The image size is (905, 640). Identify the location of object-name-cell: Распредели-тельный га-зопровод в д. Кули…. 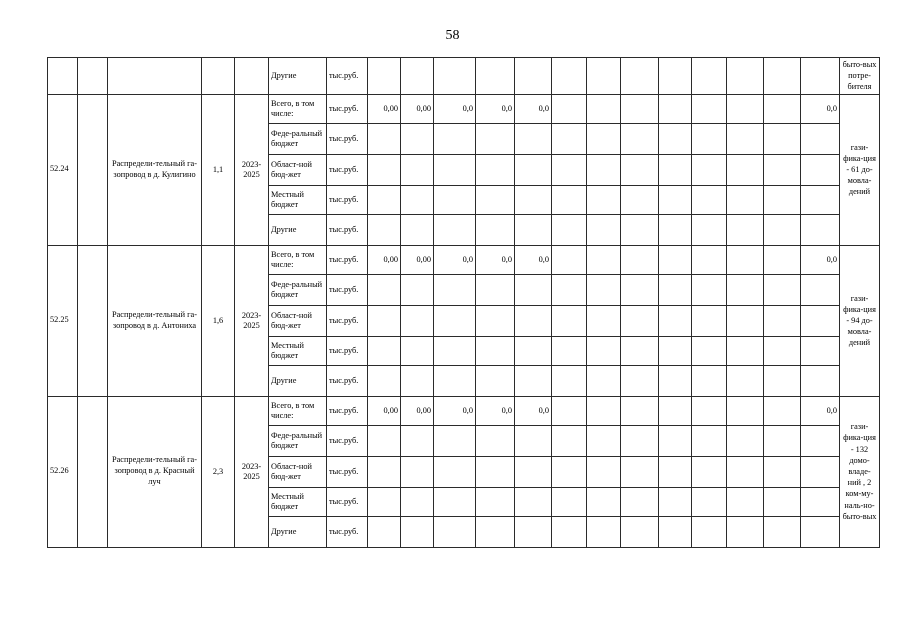
(154, 169).